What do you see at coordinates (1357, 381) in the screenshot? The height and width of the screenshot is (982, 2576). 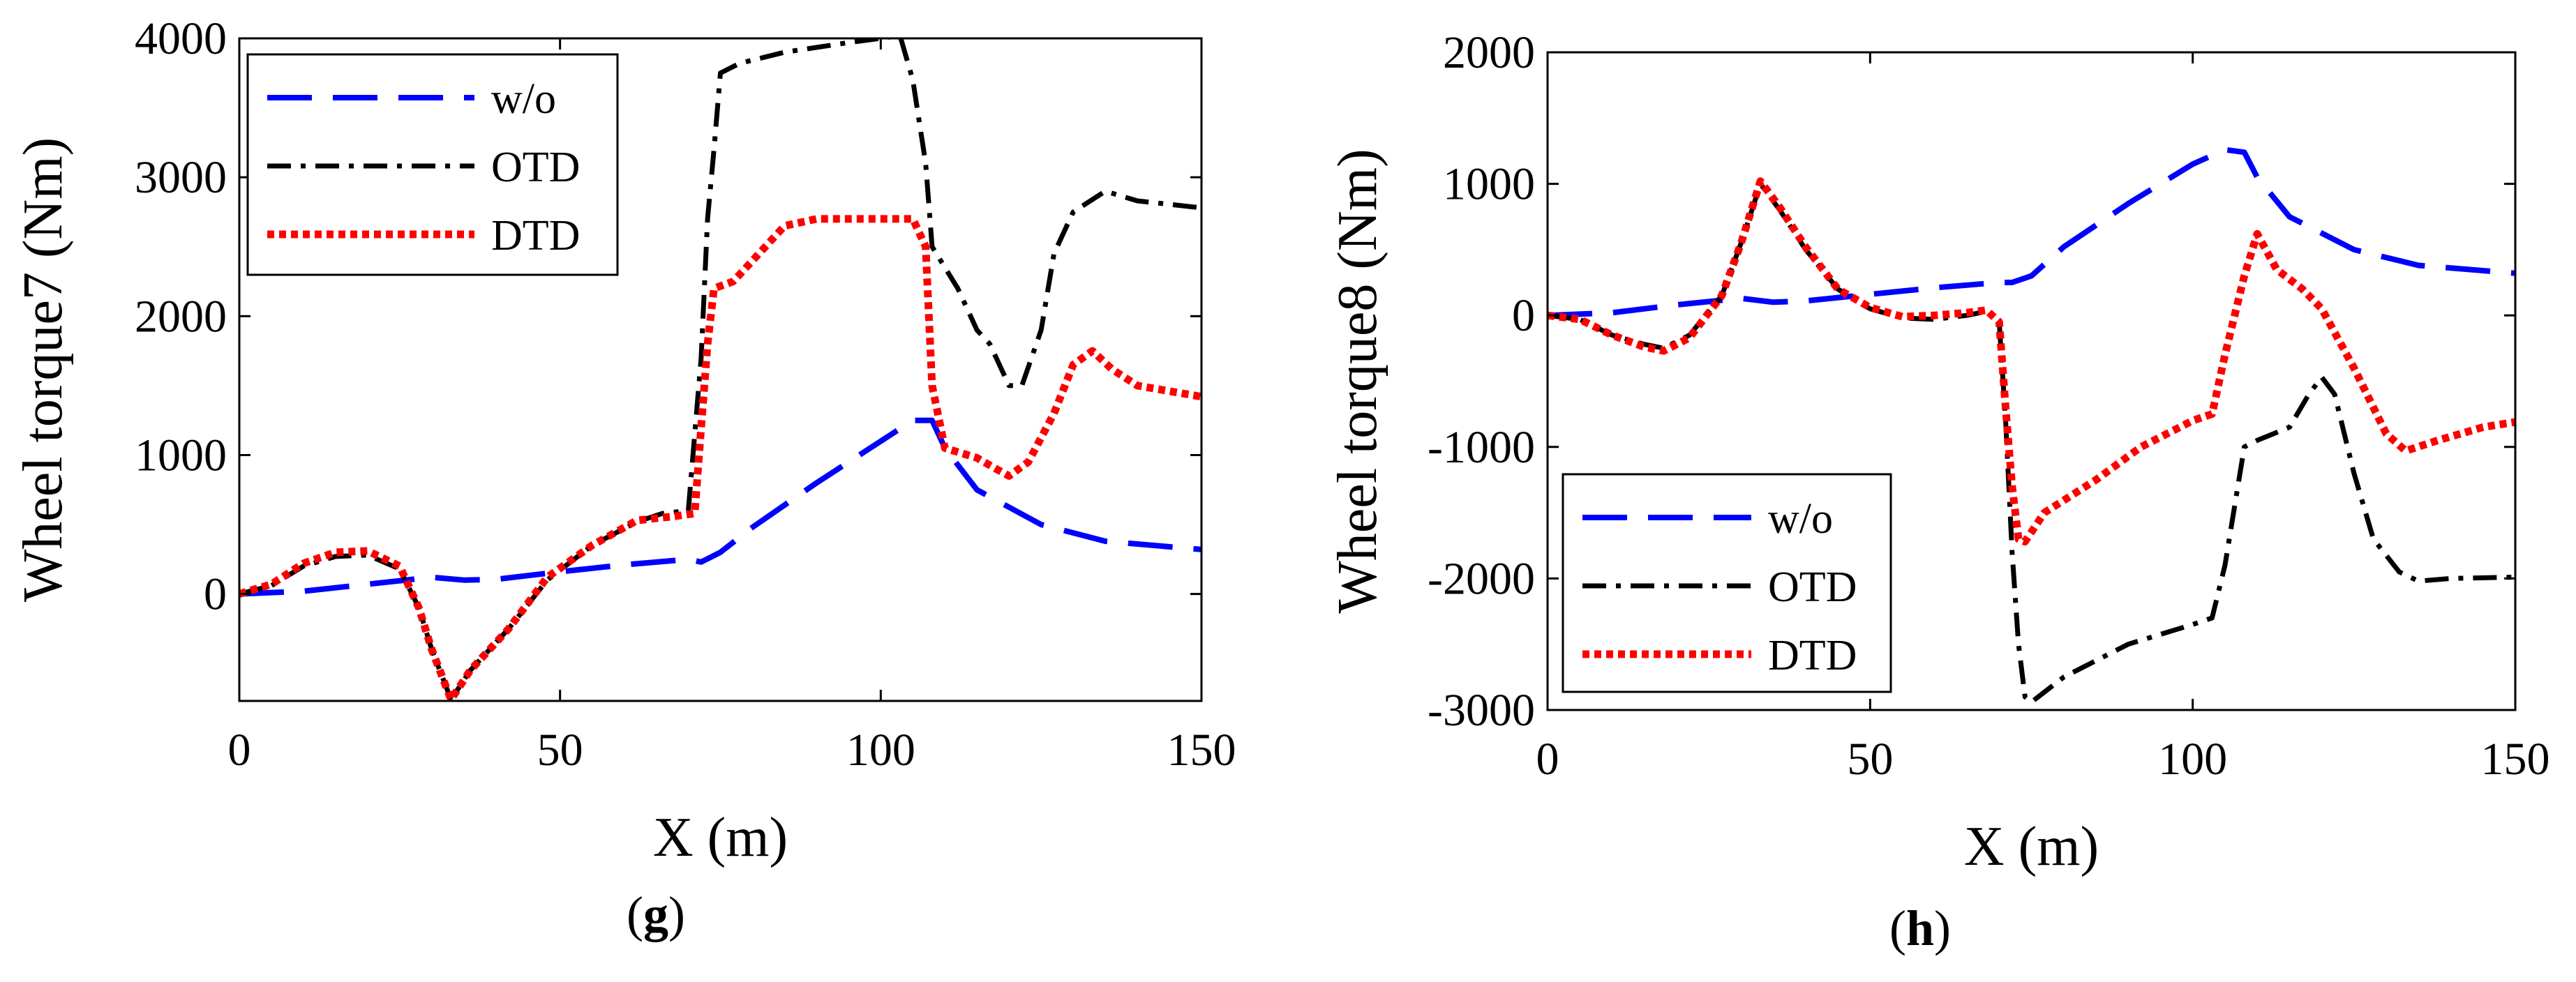 I see `y-axis-label: Wheel torque8 (Nm)` at bounding box center [1357, 381].